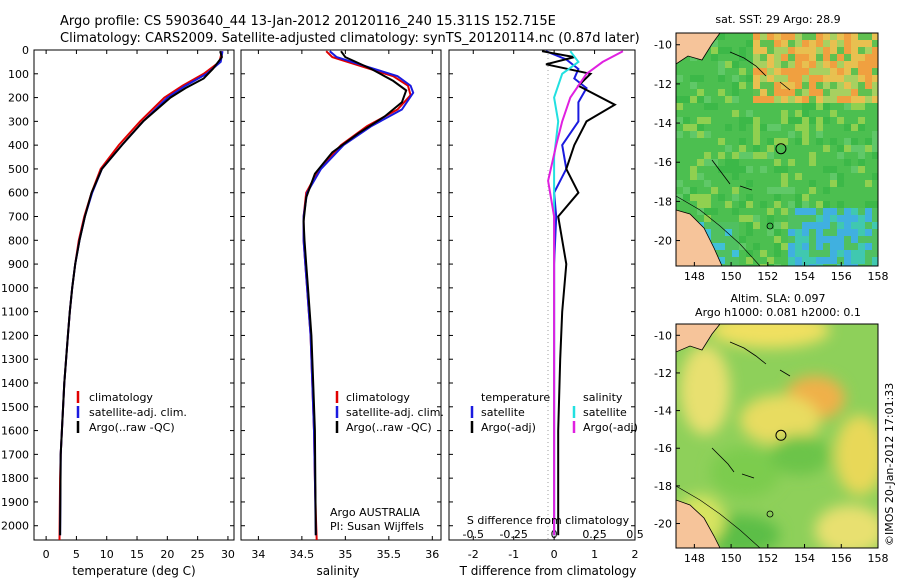  I want to click on depth-tick-label: 1700, so click(15, 454).